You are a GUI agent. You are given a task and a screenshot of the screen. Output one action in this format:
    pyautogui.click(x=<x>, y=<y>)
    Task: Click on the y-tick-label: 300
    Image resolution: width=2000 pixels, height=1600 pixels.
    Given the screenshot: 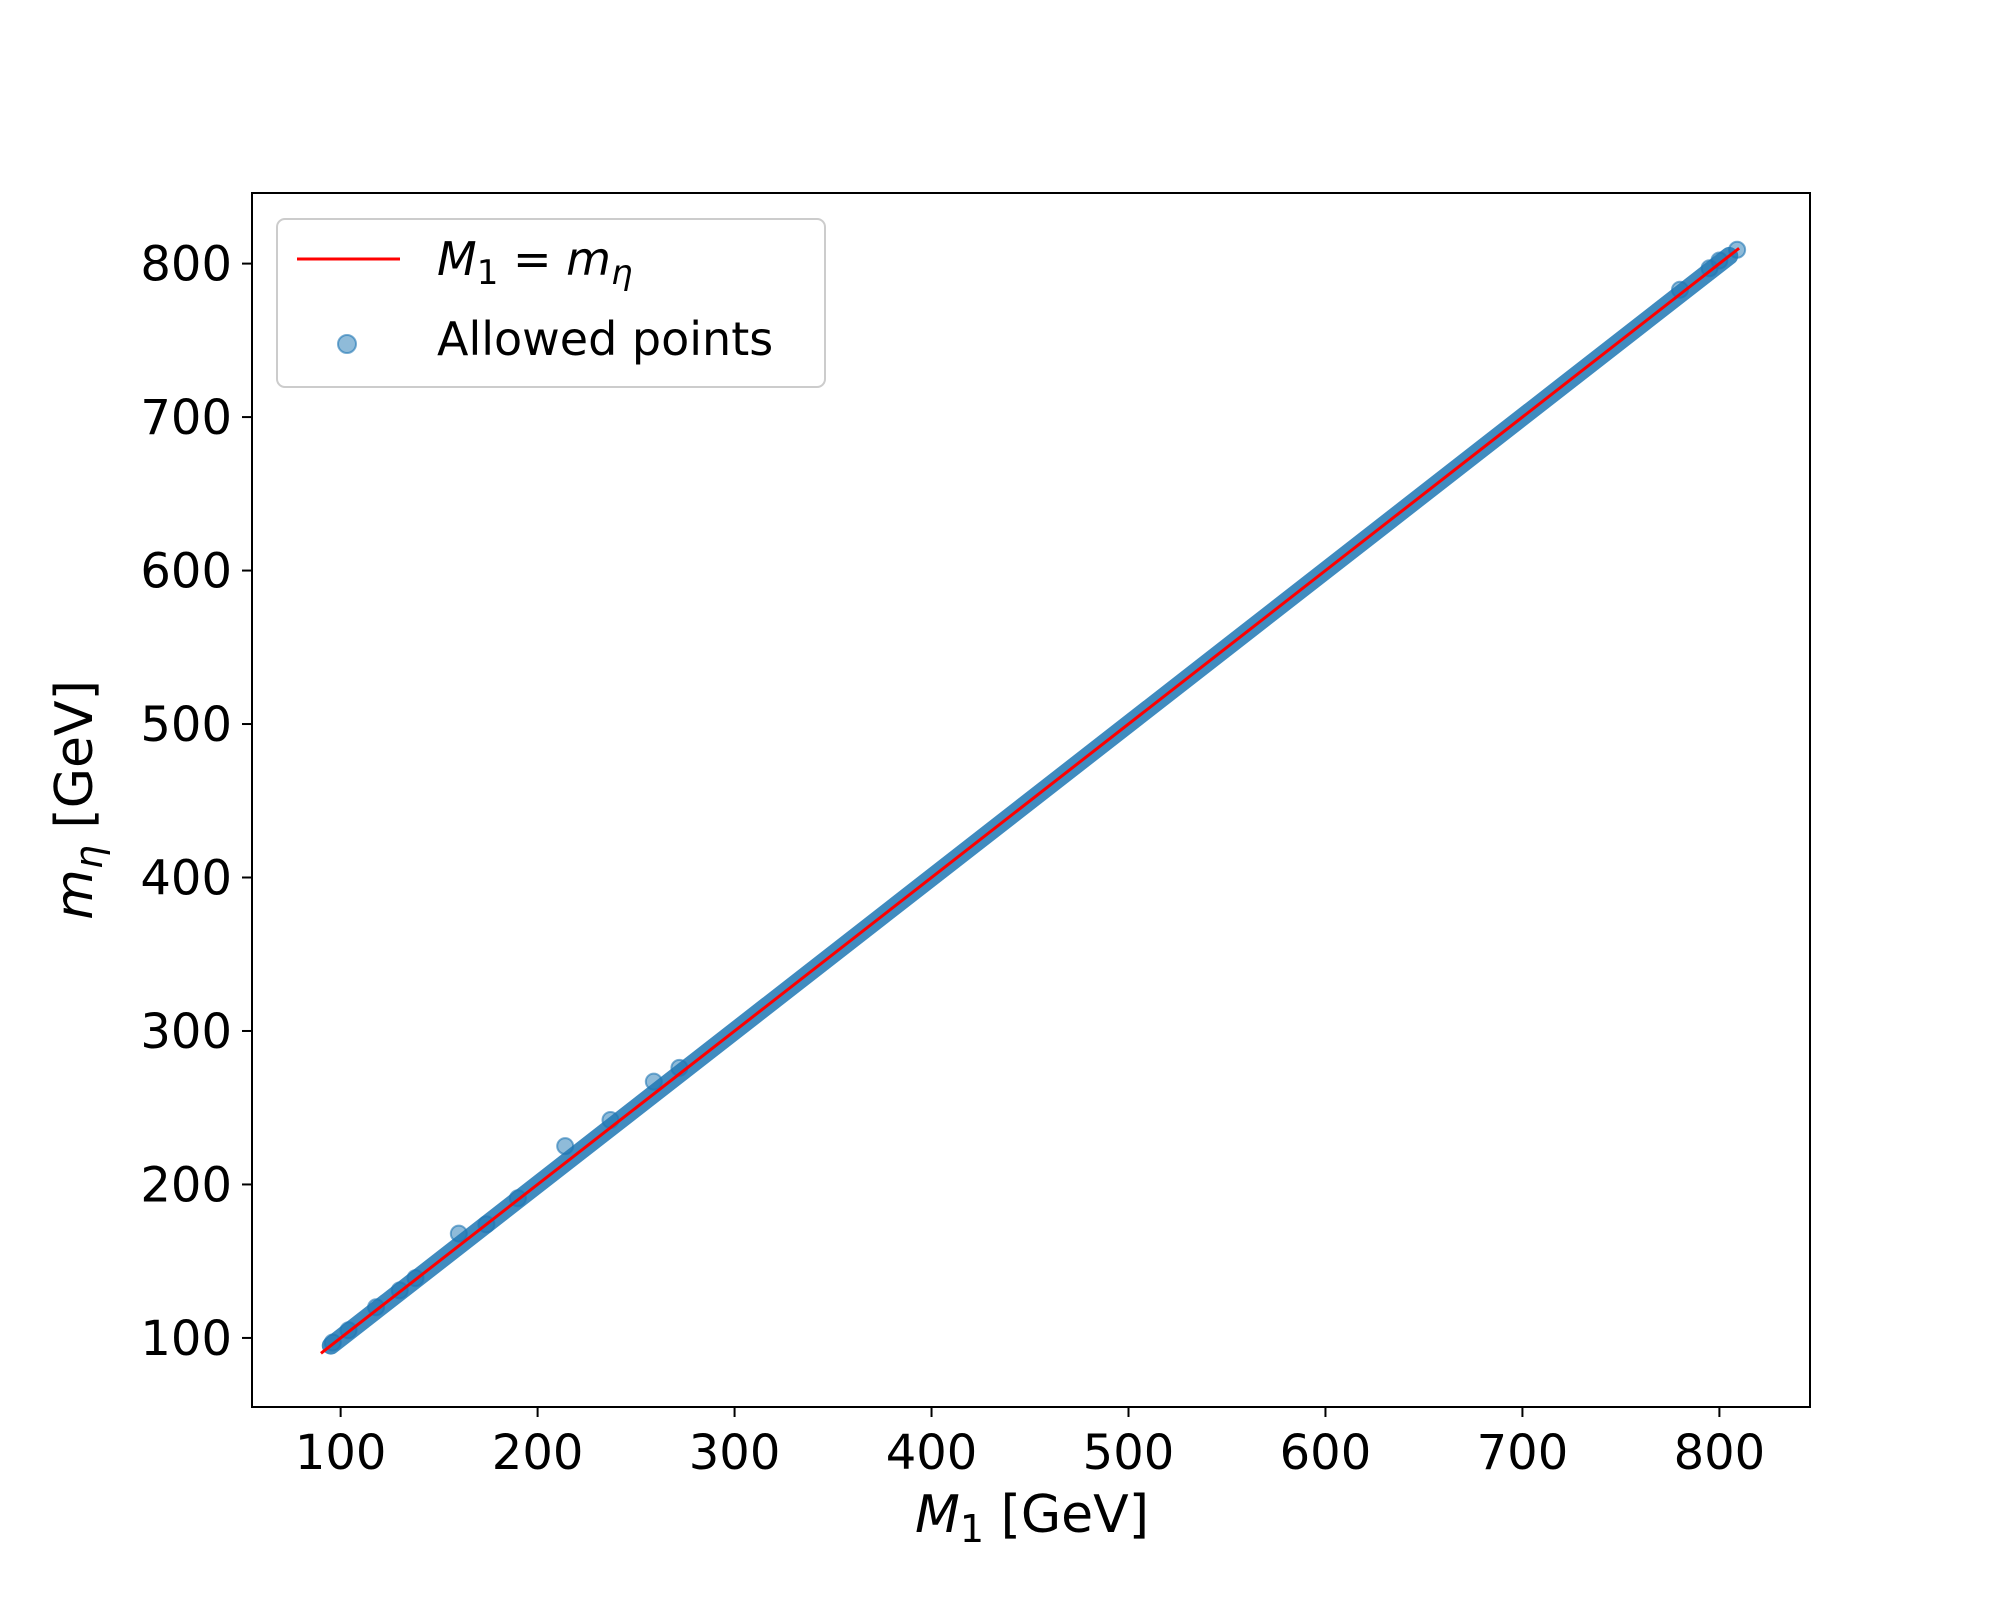 What is the action you would take?
    pyautogui.click(x=186, y=1032)
    